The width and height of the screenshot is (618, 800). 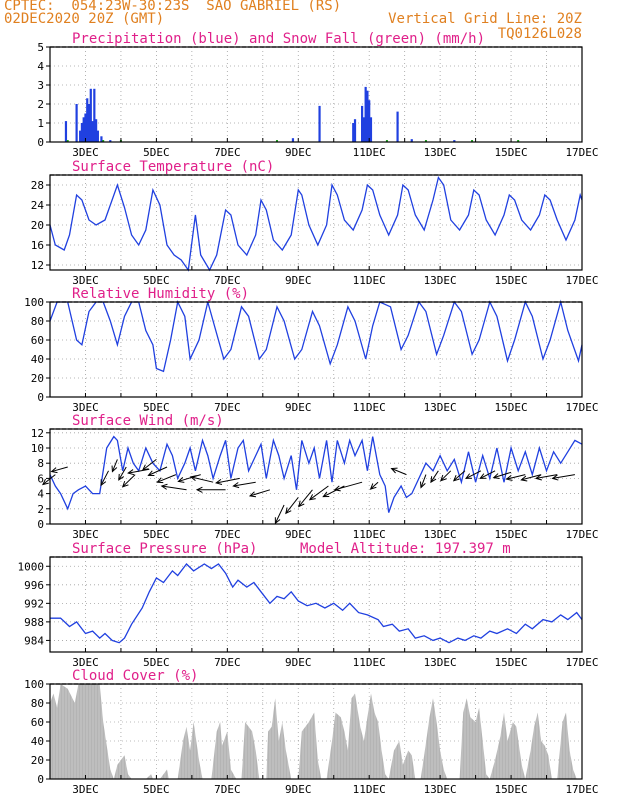 What do you see at coordinates (37, 185) in the screenshot?
I see `y-tick-label: 28` at bounding box center [37, 185].